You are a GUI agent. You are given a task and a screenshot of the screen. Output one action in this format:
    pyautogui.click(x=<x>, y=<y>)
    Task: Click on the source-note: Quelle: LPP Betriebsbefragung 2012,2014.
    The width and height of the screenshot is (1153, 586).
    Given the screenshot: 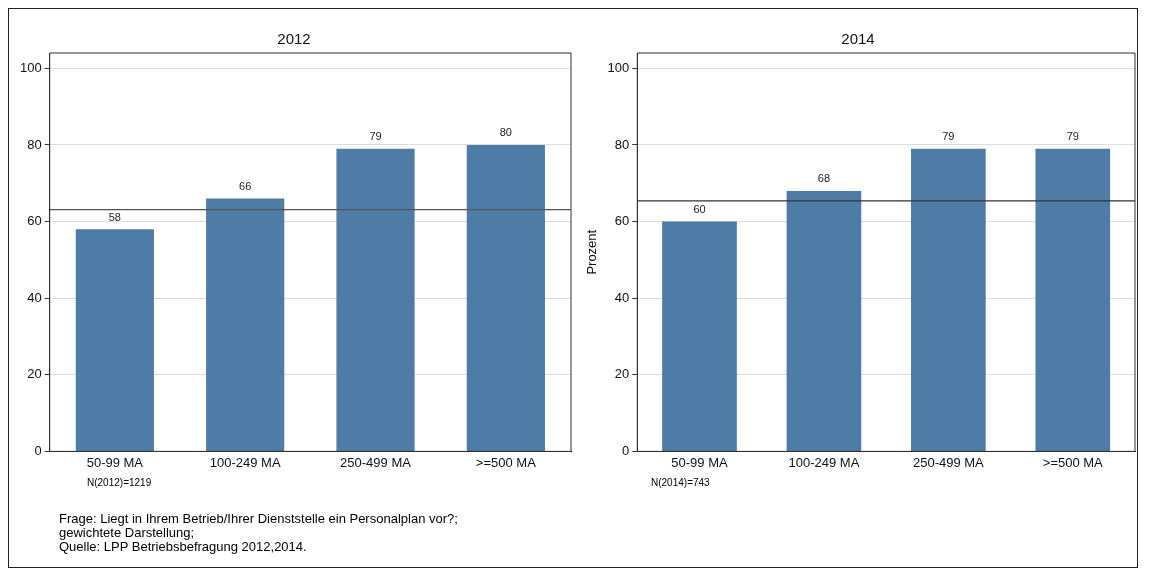 What is the action you would take?
    pyautogui.click(x=183, y=546)
    